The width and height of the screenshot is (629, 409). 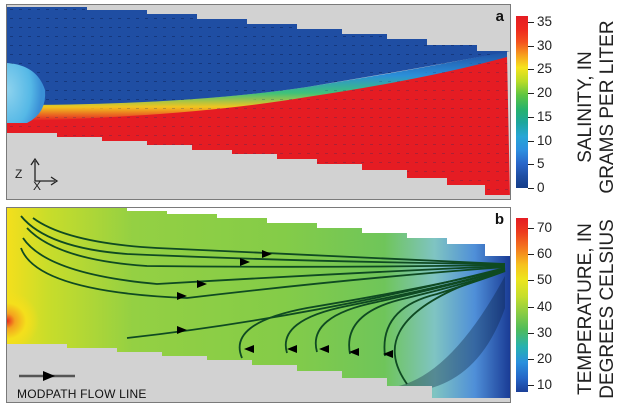 What do you see at coordinates (285, 304) in the screenshot?
I see `flow-arrows` at bounding box center [285, 304].